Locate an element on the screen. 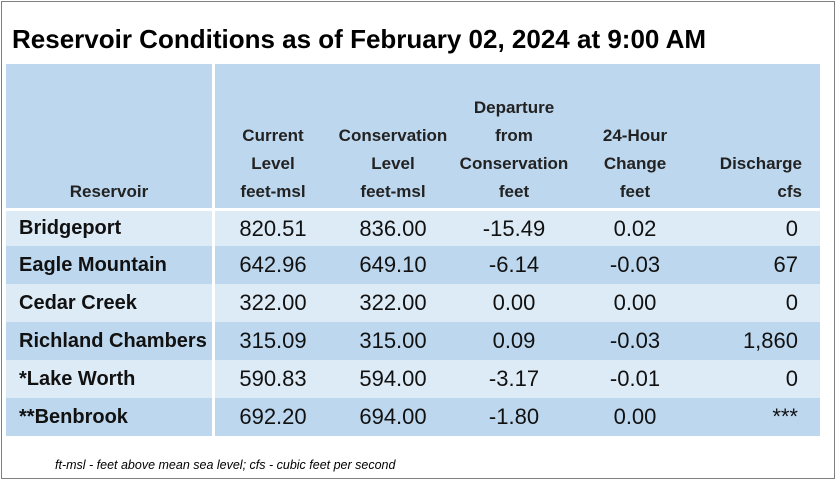 The height and width of the screenshot is (482, 838). current-level-cell: 322.00 is located at coordinates (273, 303).